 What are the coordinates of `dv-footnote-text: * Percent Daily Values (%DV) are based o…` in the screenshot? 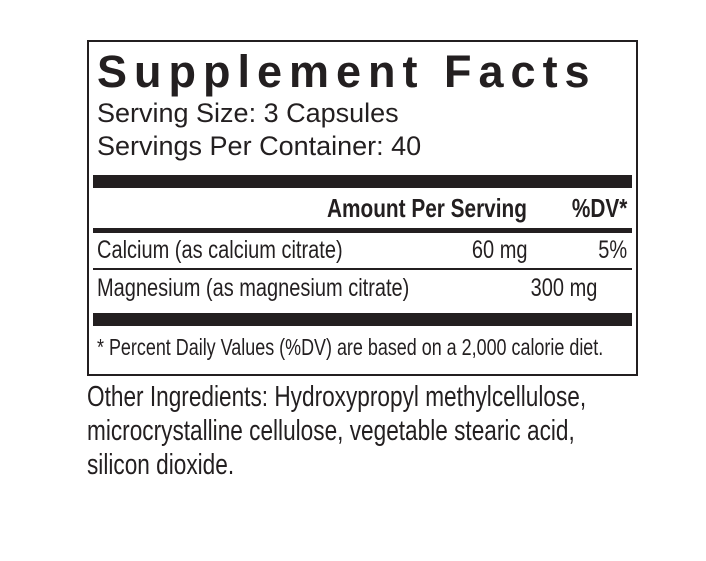 It's located at (350, 347).